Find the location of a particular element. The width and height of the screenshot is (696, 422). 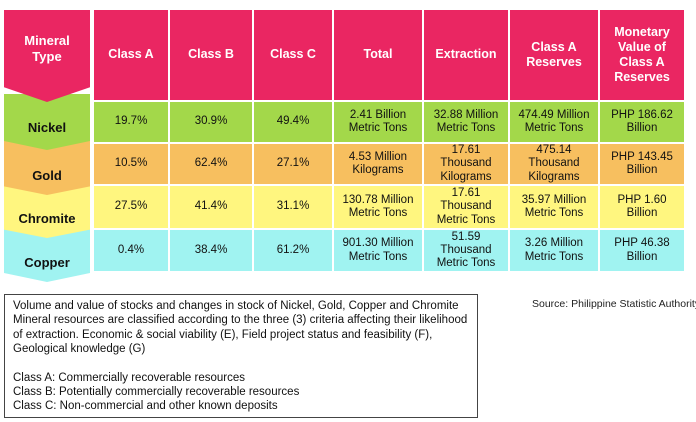

table-cell: 32.88 Million Metric Tons is located at coordinates (466, 122).